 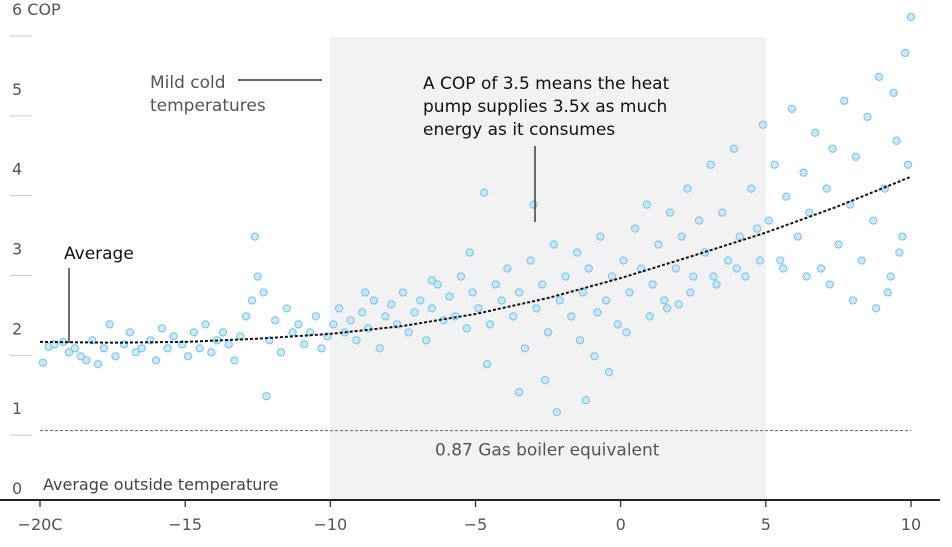 I want to click on y-tick-label: 2, so click(x=17, y=328).